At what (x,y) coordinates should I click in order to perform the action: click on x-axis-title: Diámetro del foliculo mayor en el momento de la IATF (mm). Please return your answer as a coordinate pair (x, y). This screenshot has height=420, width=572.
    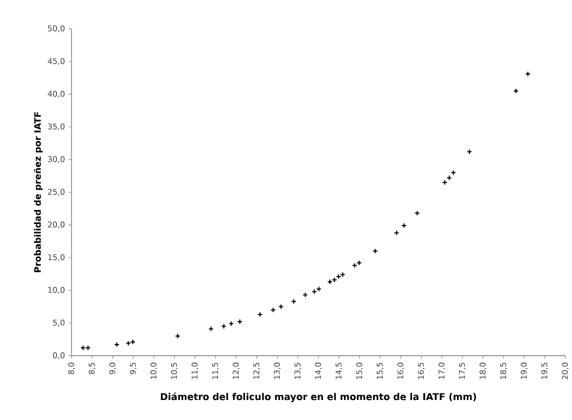
    Looking at the image, I should click on (318, 397).